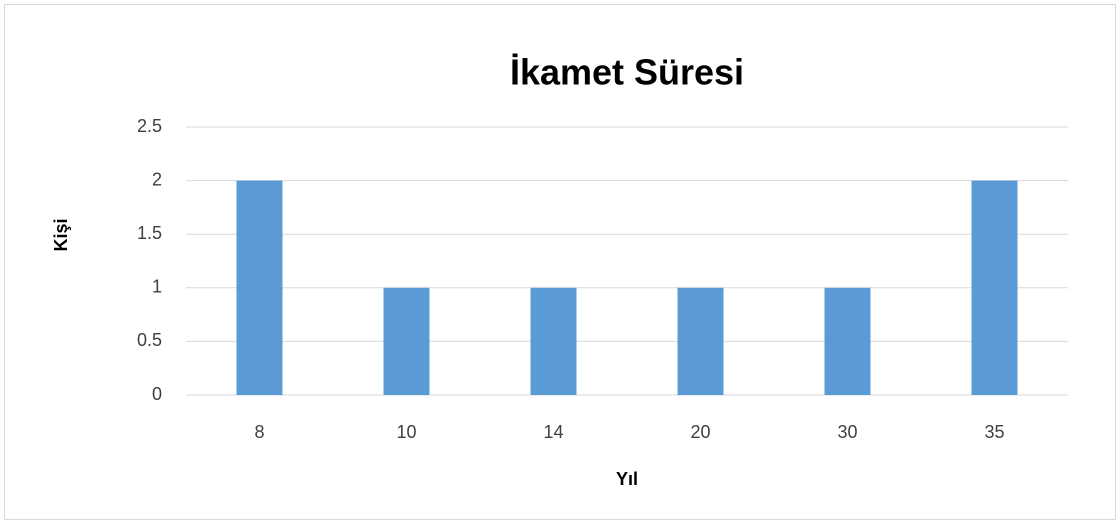  Describe the element at coordinates (627, 72) in the screenshot. I see `chart-title: İkamet Süresi` at that location.